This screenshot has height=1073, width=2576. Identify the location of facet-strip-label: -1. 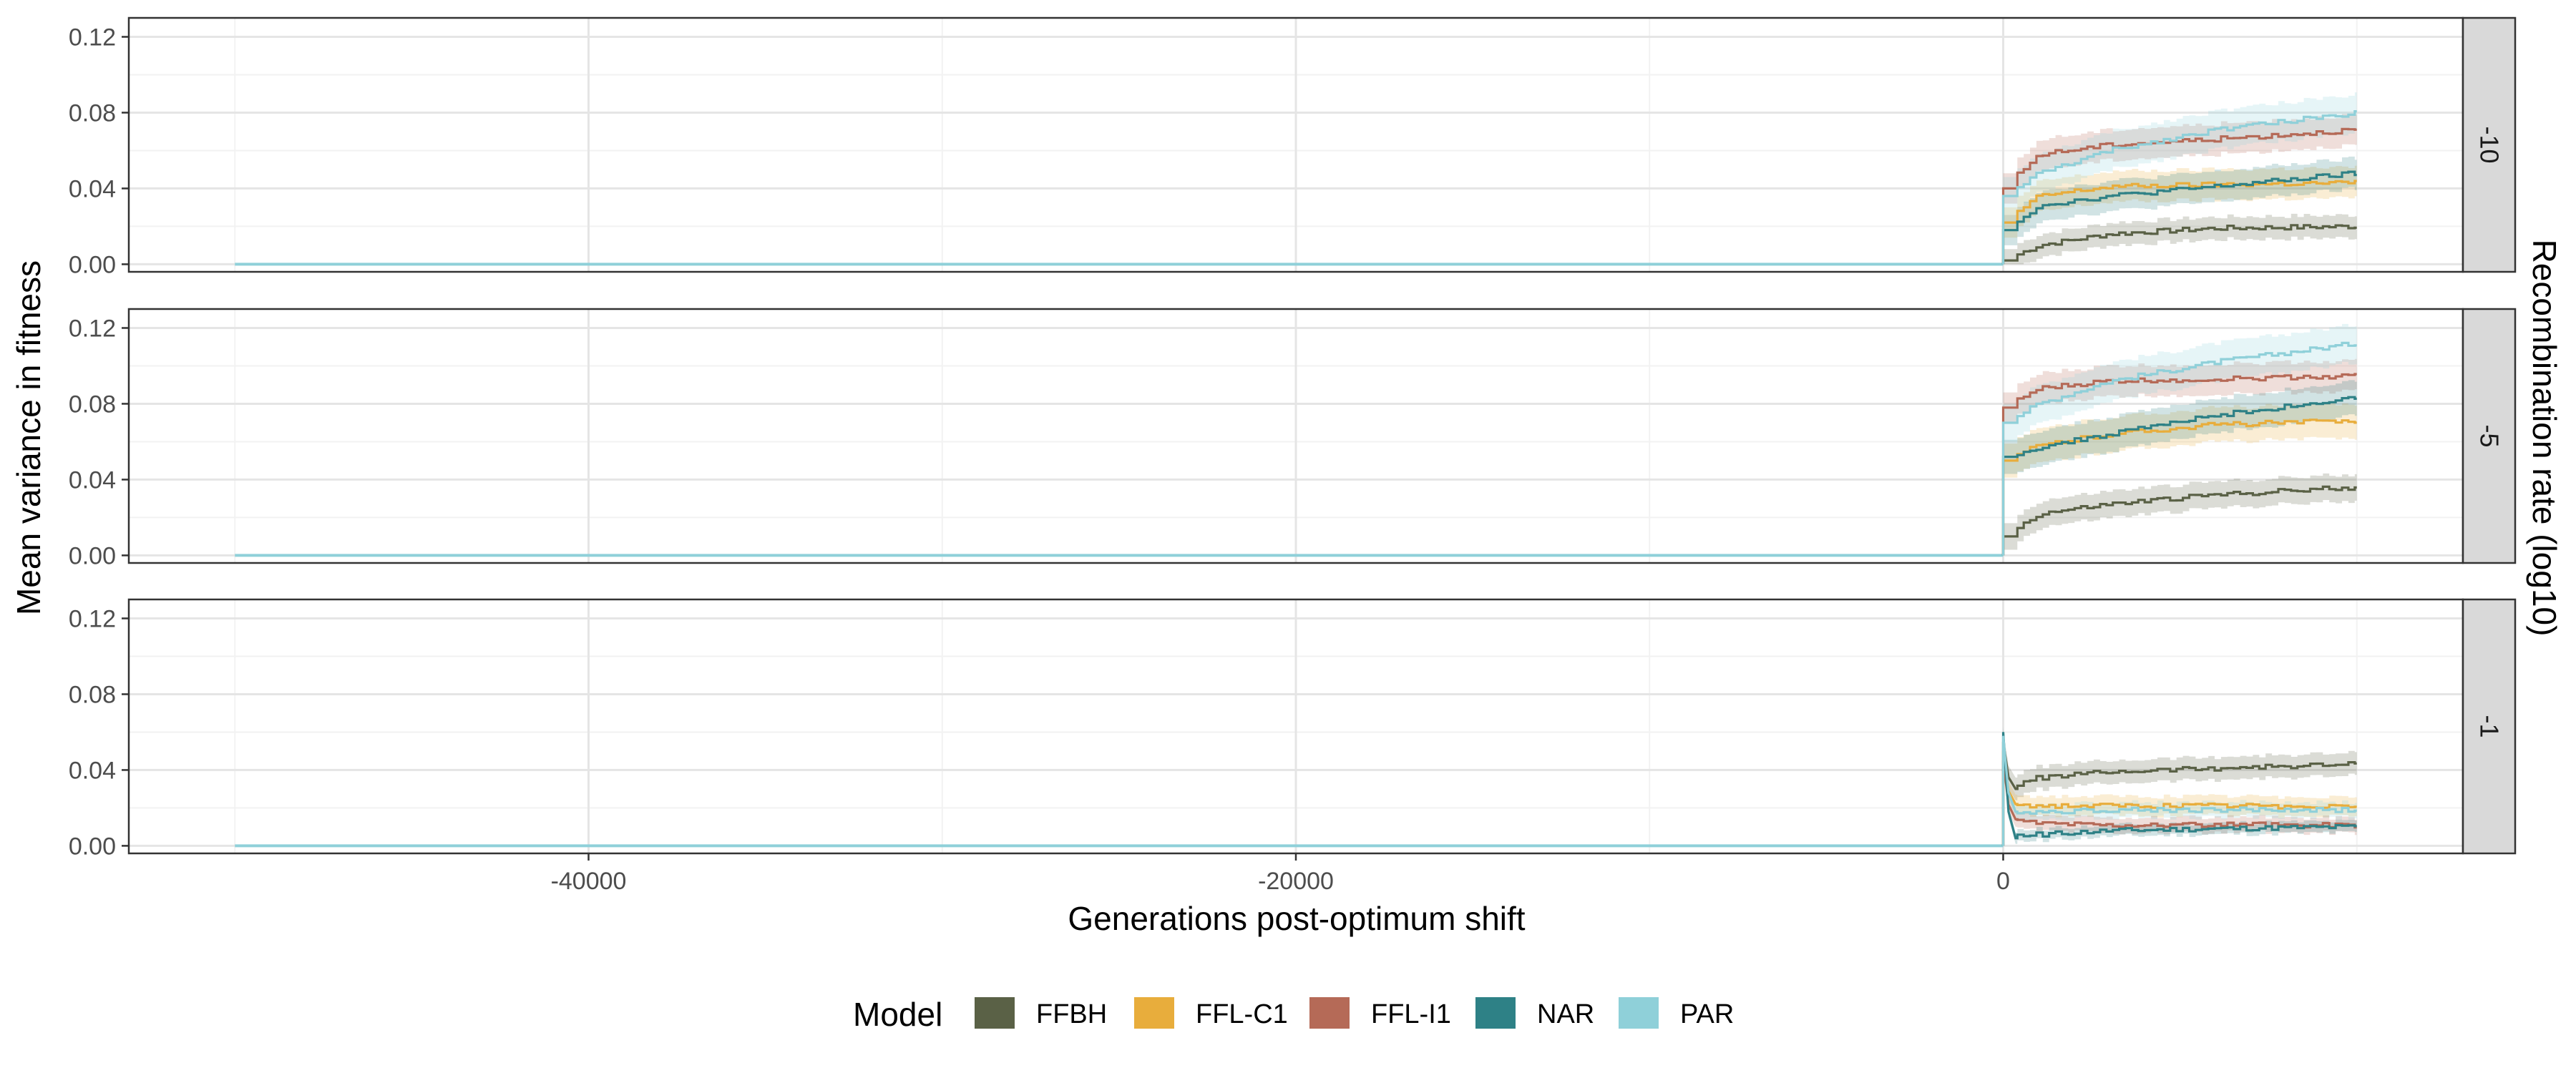
(2489, 726).